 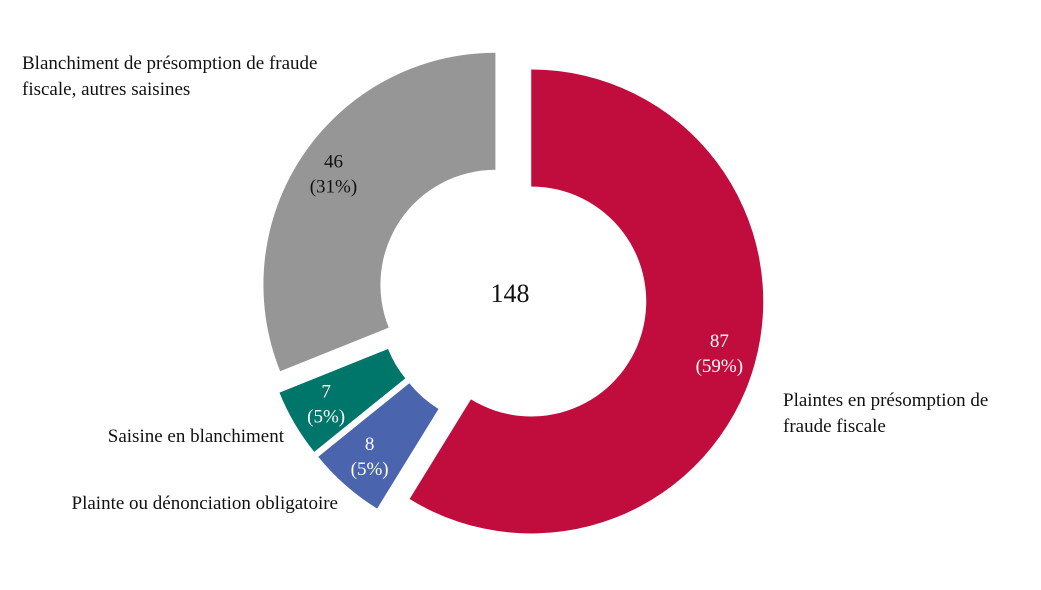 What do you see at coordinates (195, 436) in the screenshot?
I see `category-label: Saisine en blanchiment` at bounding box center [195, 436].